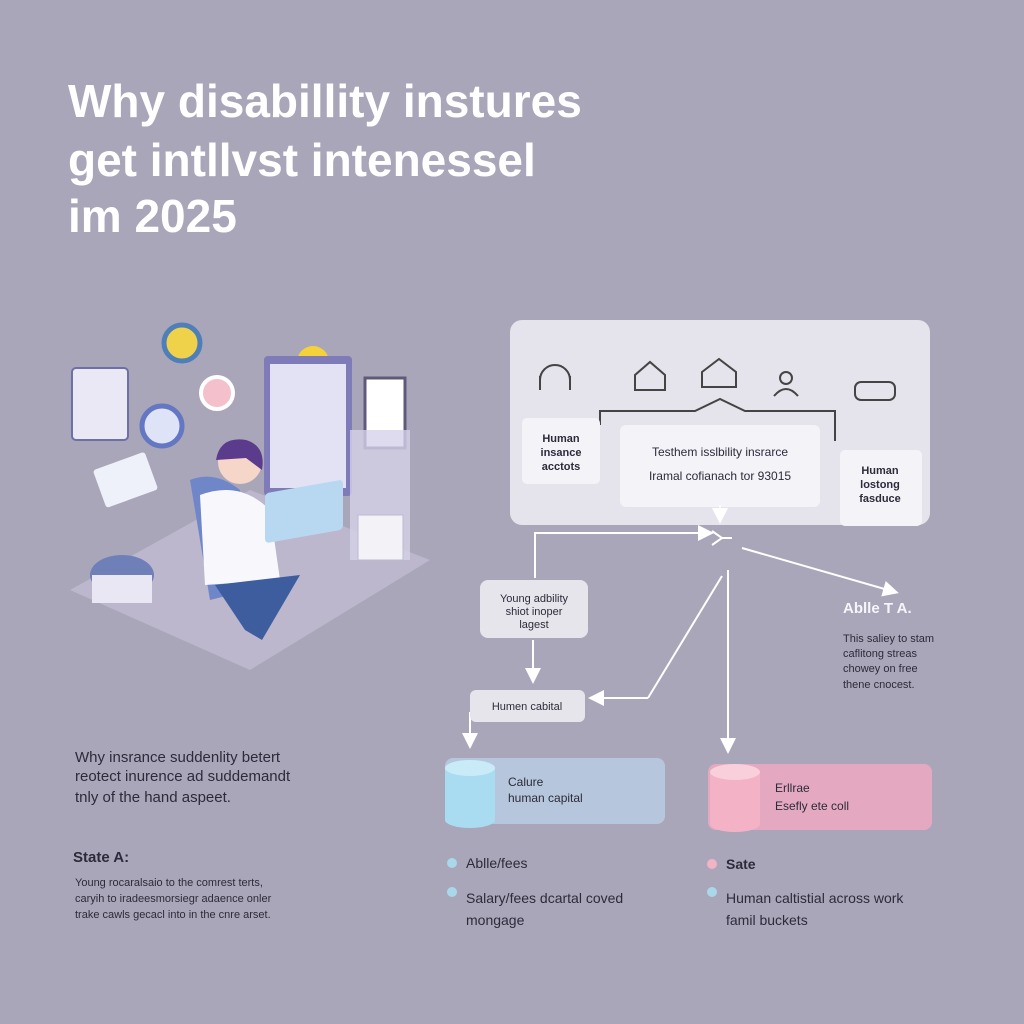 This screenshot has height=1024, width=1024. Describe the element at coordinates (879, 685) in the screenshot. I see `note-line: thene cnocest.` at that location.